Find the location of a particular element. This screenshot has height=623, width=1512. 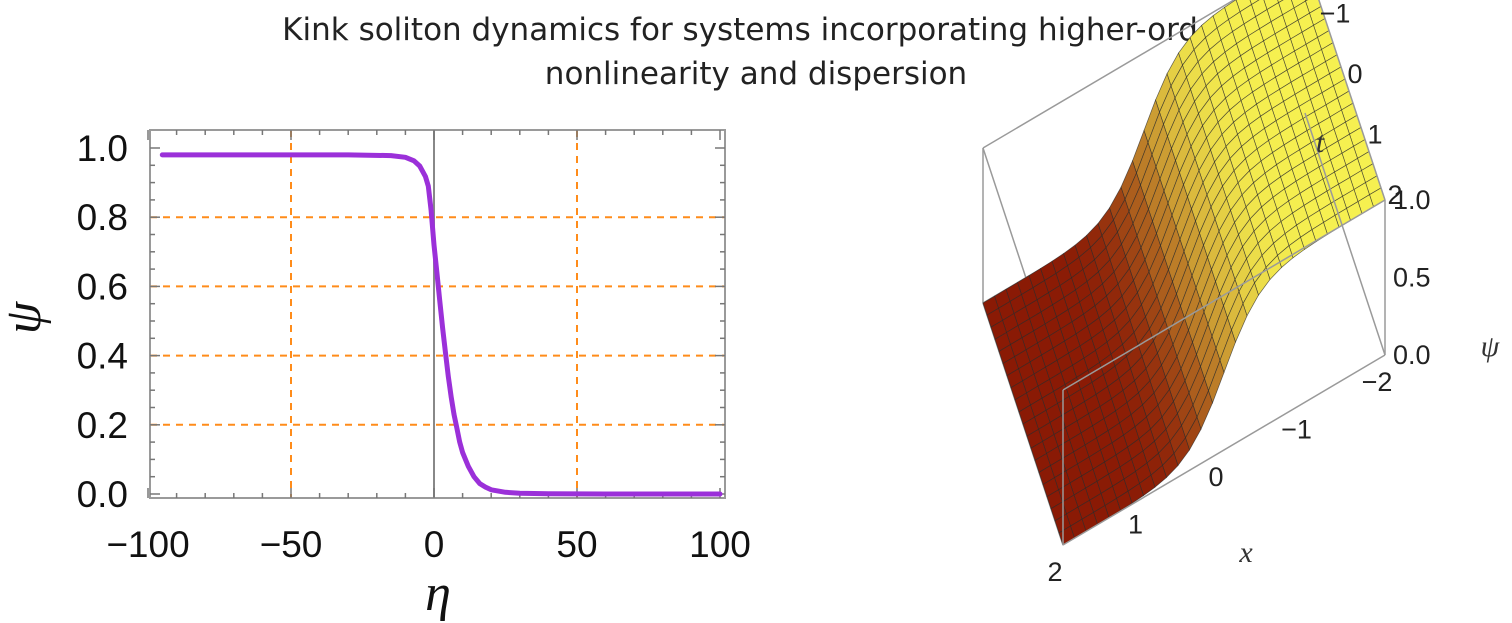

y-tick-label: 0.8 is located at coordinates (102, 217).